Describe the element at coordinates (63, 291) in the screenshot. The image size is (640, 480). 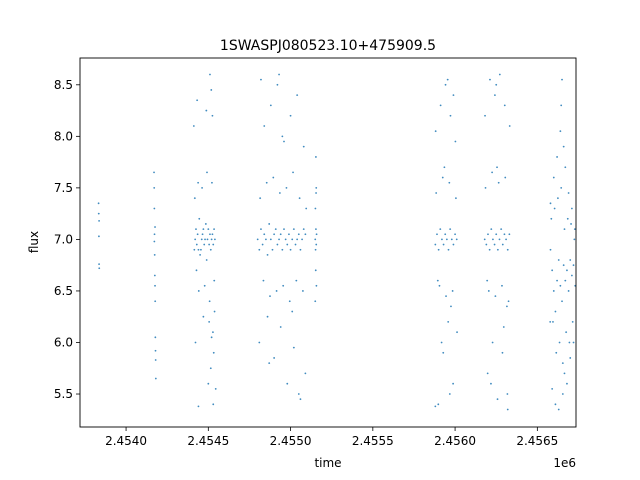
I see `y-tick-label: 6.5` at that location.